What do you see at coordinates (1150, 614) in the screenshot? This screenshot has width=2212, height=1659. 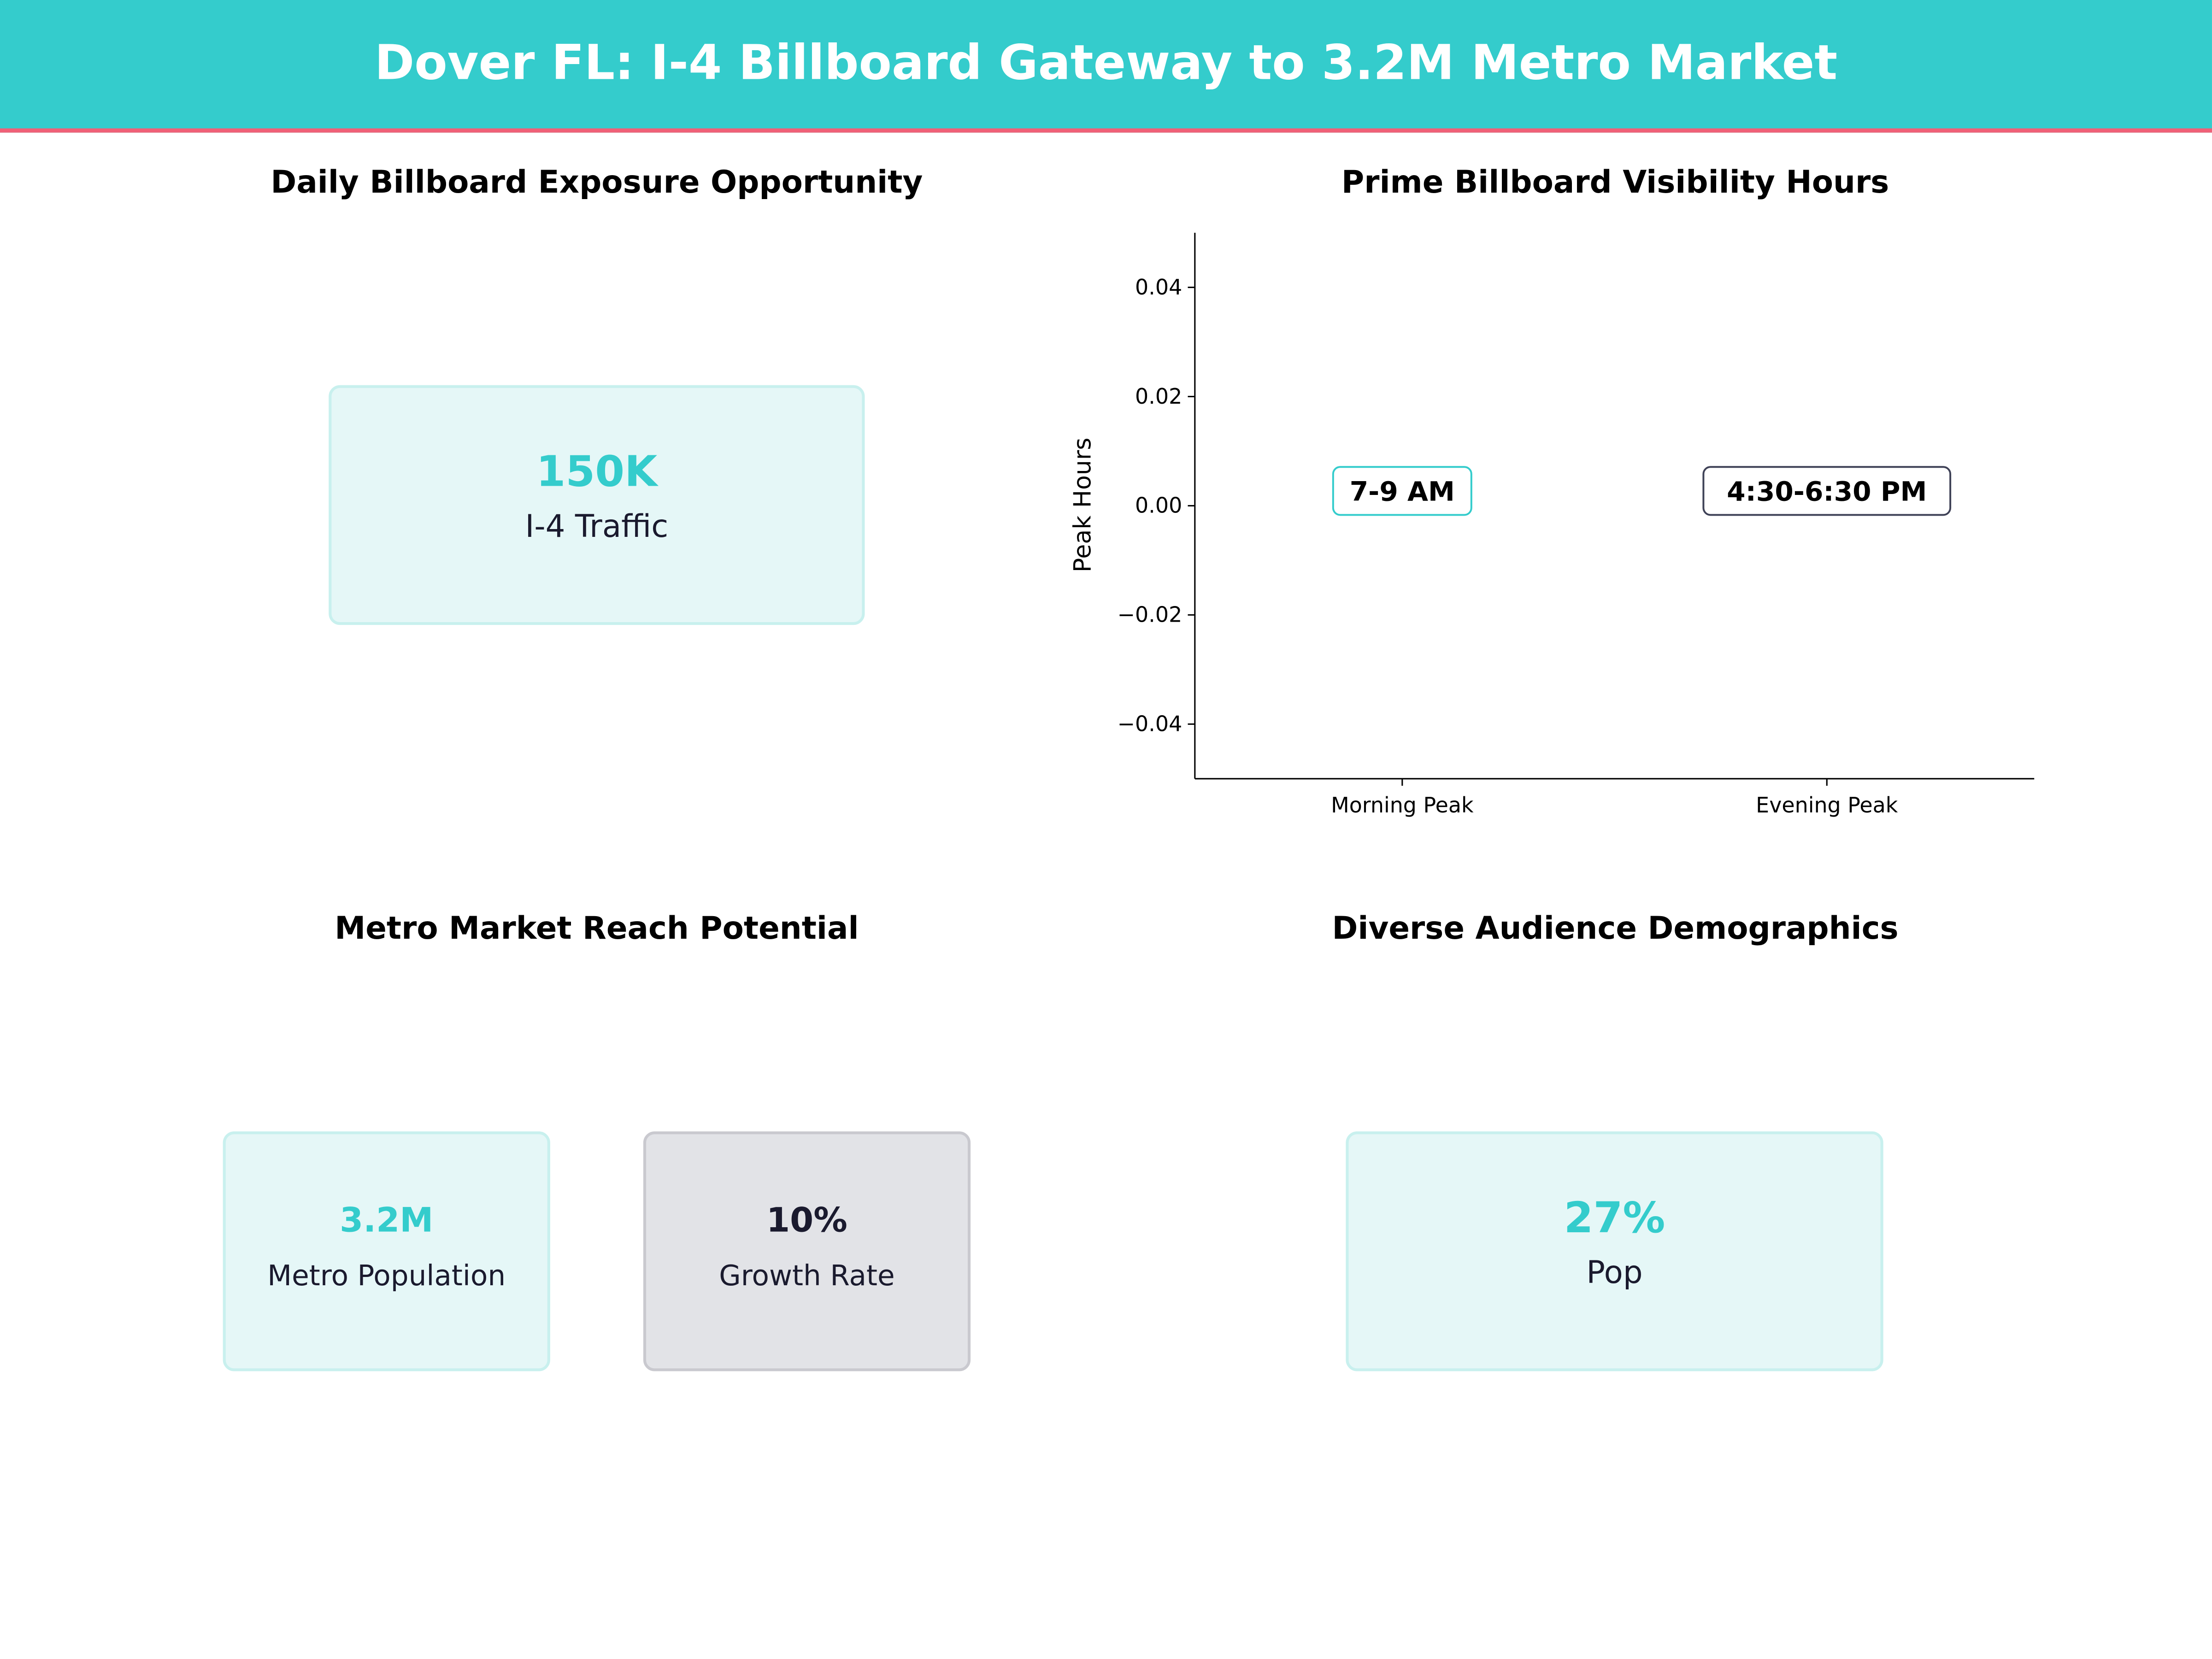 I see `y-tick-label: −0.02` at bounding box center [1150, 614].